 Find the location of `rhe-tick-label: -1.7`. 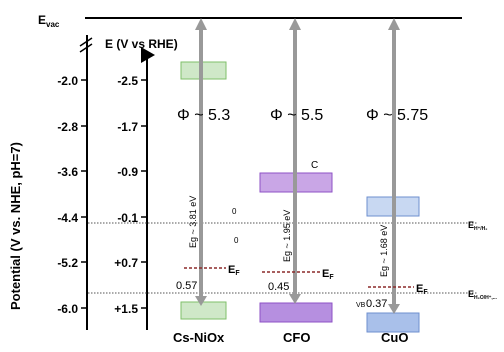

rhe-tick-label: -1.7 is located at coordinates (127, 127).